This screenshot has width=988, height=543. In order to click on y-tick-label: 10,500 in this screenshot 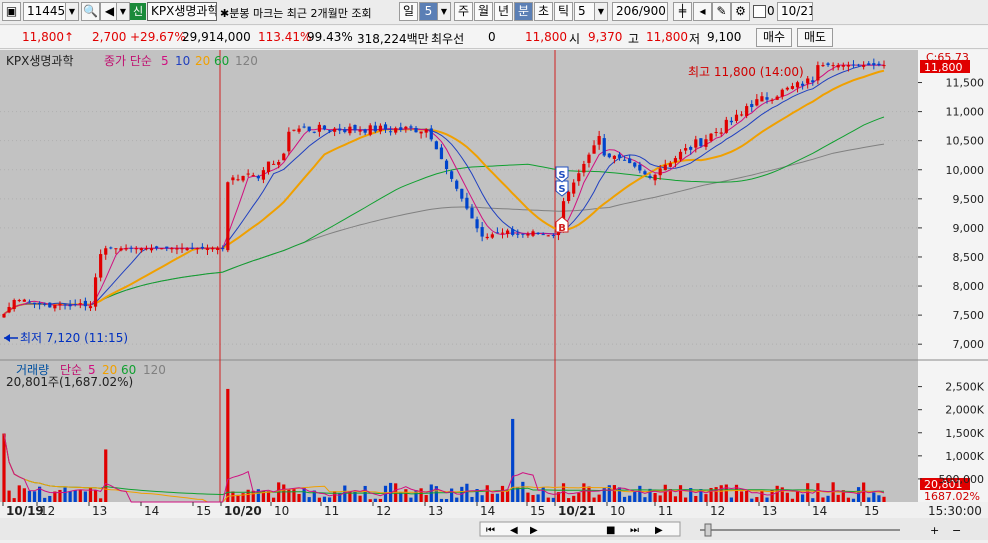, I will do `click(965, 141)`.